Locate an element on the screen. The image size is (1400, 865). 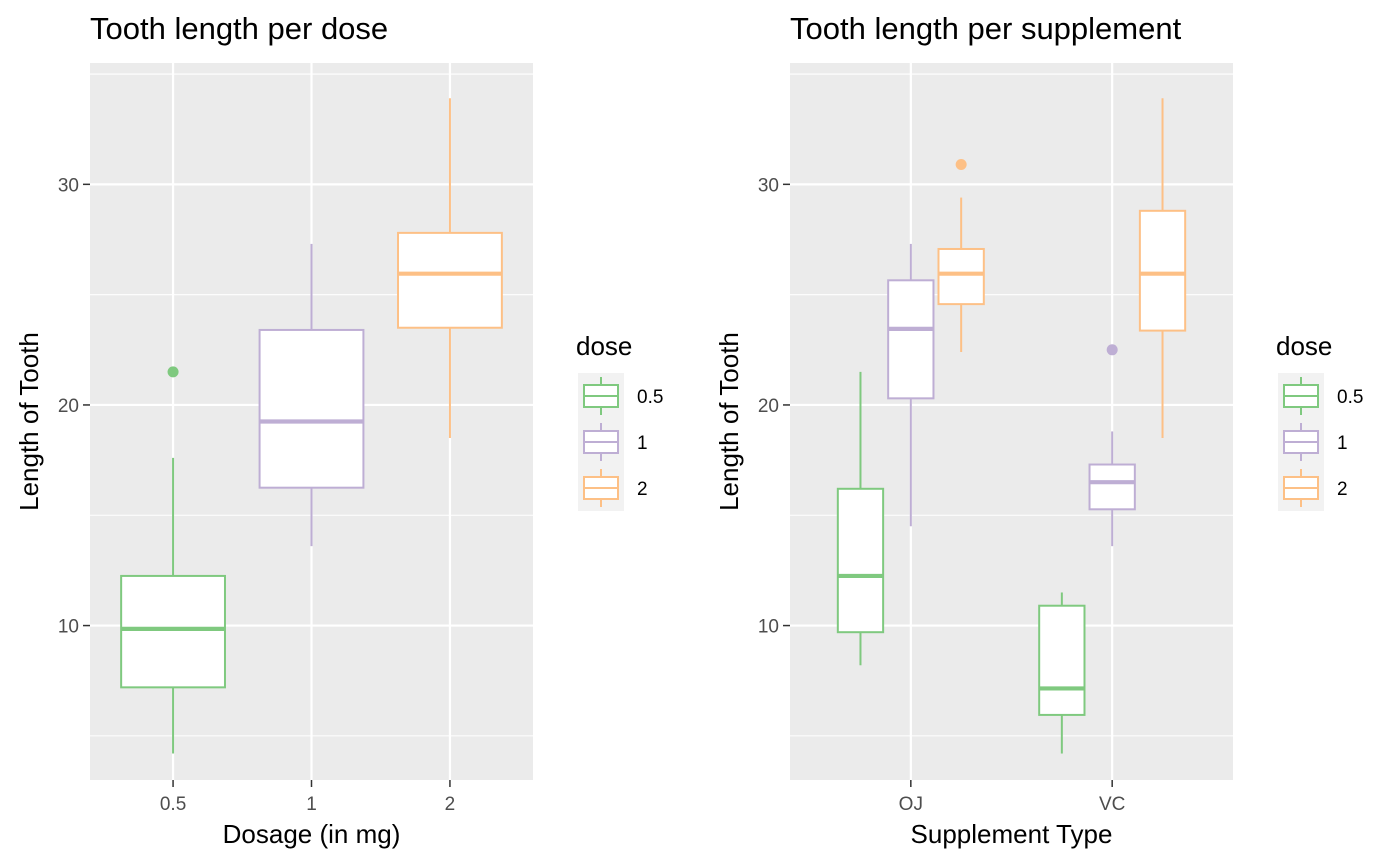
box-1-OJ is located at coordinates (911, 385).